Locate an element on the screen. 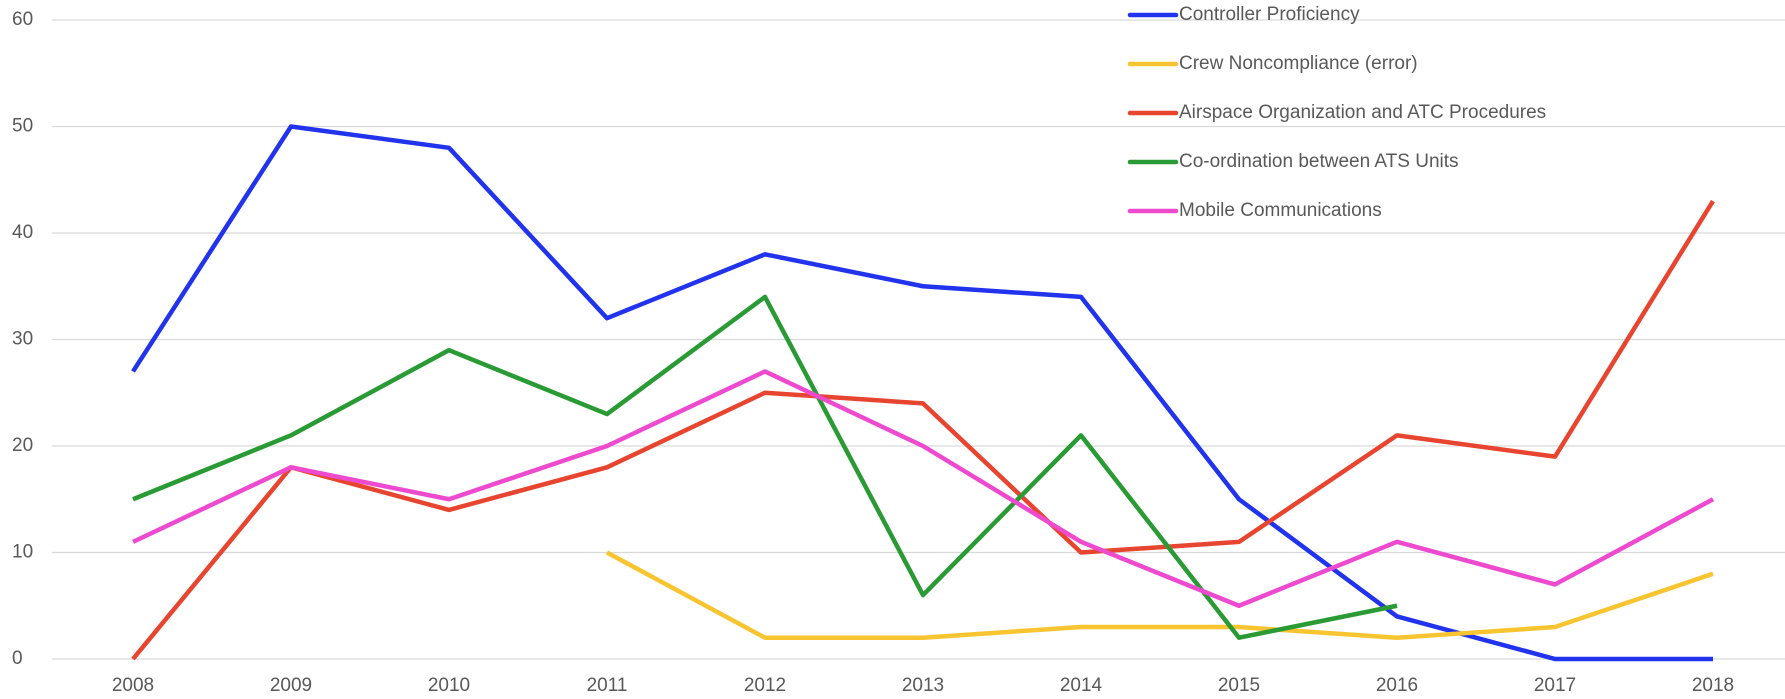 The height and width of the screenshot is (699, 1785). x-tick-label: 2018 is located at coordinates (1713, 685).